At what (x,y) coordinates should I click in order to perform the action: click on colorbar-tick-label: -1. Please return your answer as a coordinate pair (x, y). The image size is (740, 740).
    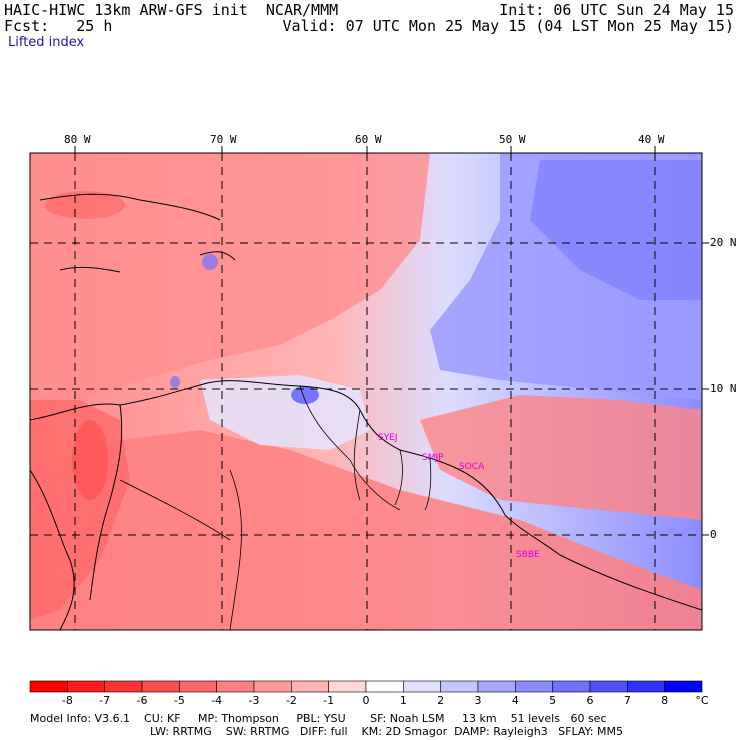
    Looking at the image, I should click on (329, 700).